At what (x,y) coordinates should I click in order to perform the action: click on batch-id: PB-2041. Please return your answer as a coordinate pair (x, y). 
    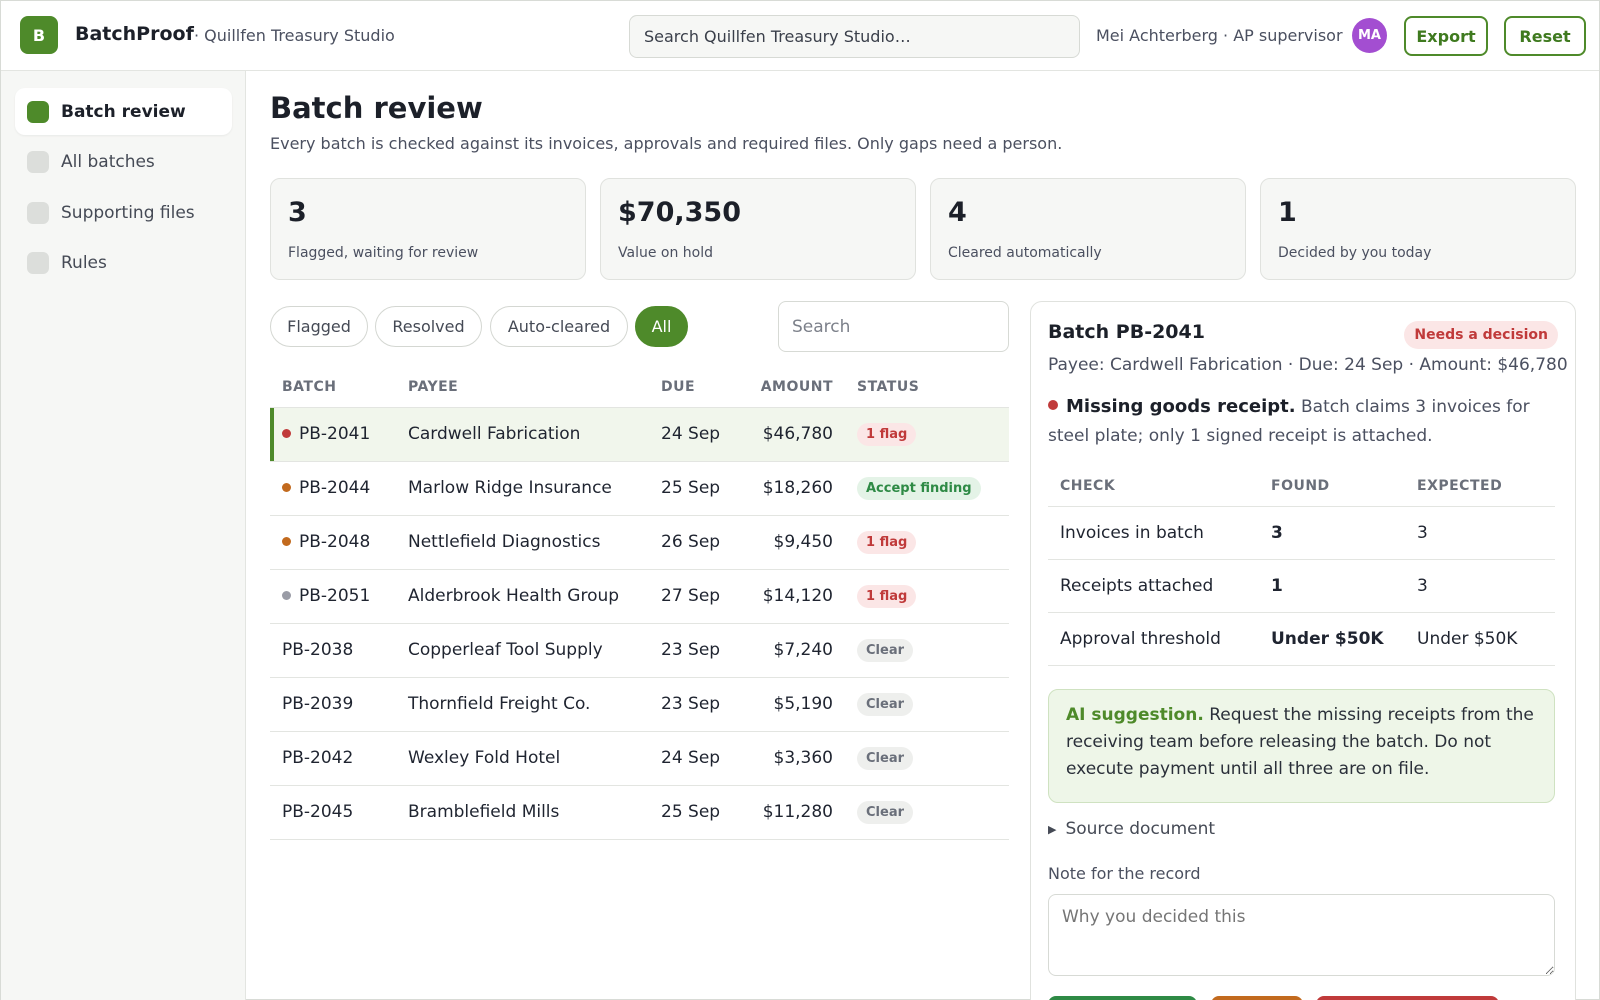
    Looking at the image, I should click on (335, 434).